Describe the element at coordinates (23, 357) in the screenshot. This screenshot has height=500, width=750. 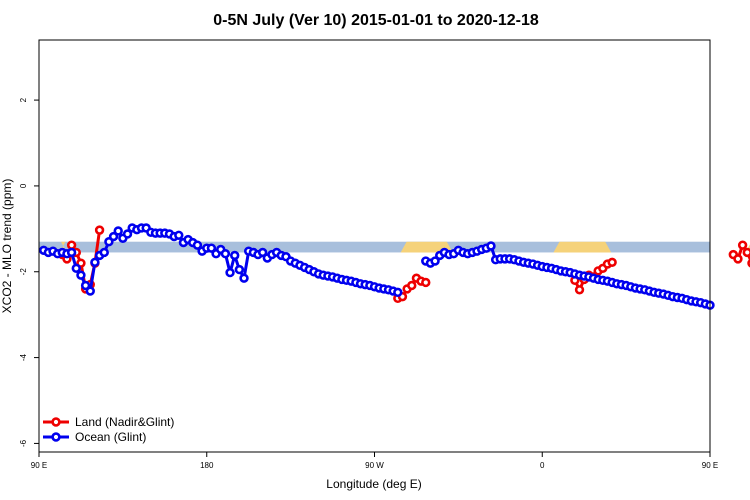
I see `y-tick-label: -4` at that location.